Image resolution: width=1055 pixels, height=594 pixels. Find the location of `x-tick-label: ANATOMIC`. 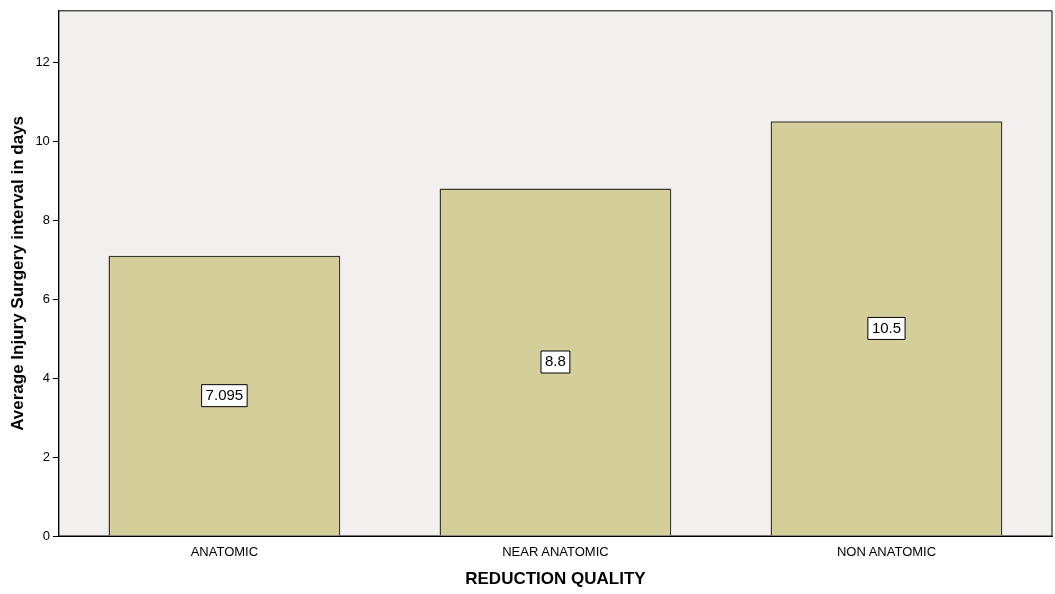

x-tick-label: ANATOMIC is located at coordinates (224, 552).